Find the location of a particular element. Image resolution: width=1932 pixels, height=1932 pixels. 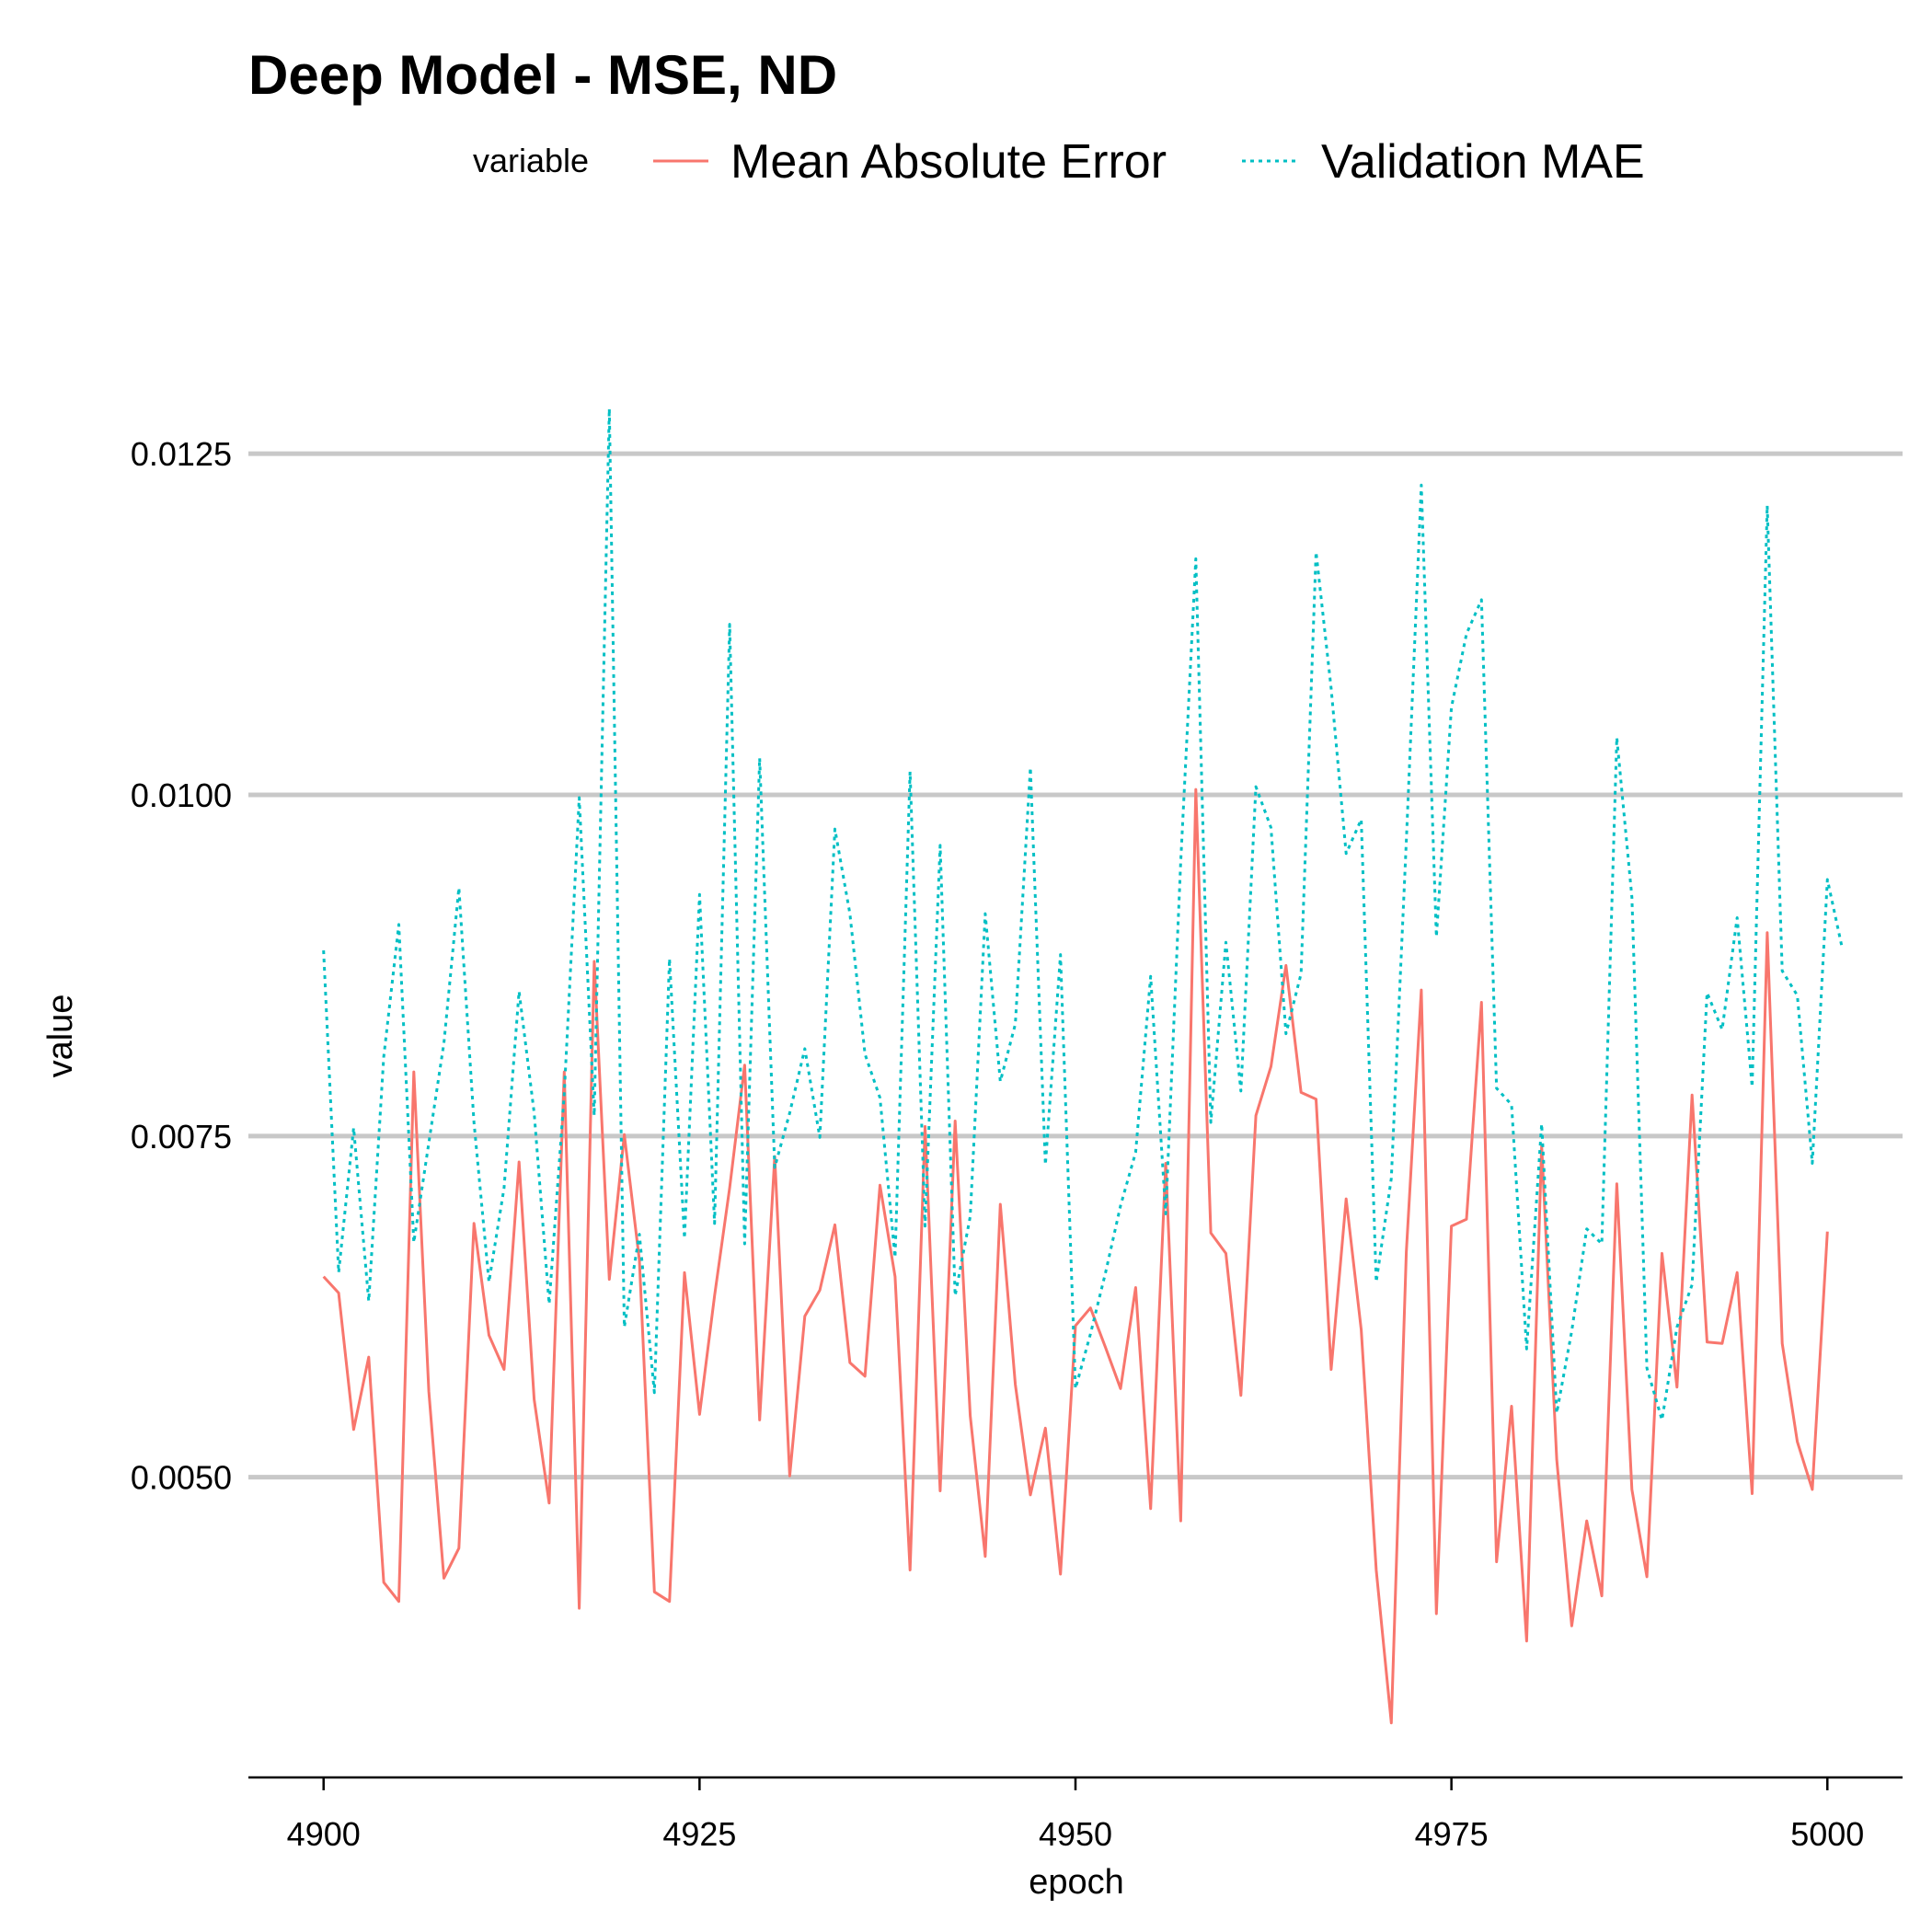

legend-title: variable is located at coordinates (531, 160).